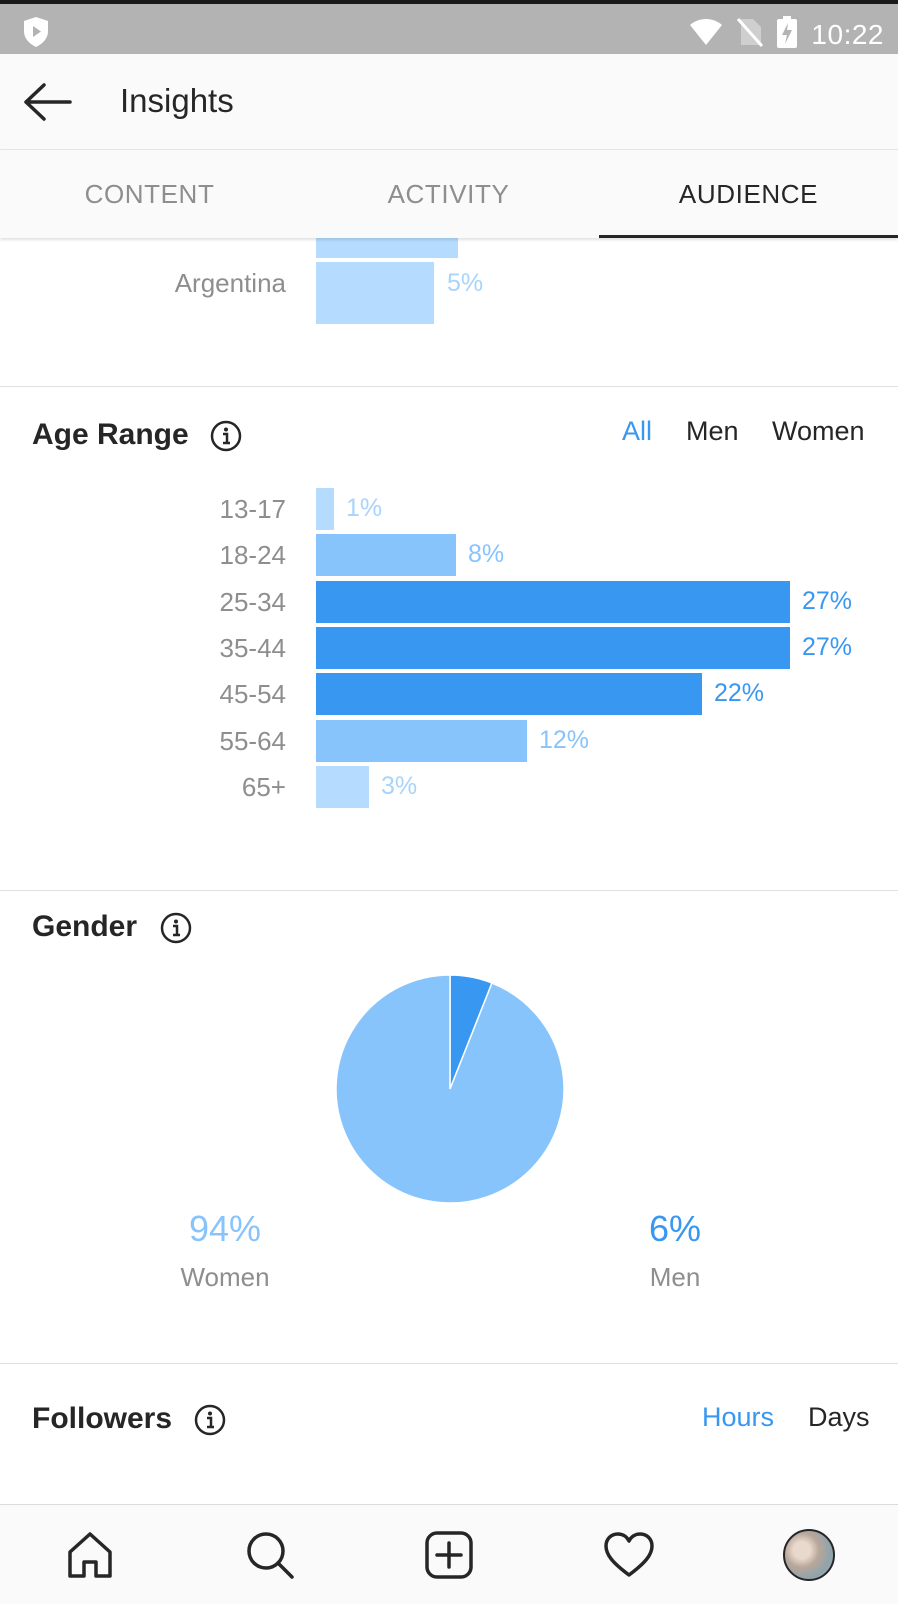  I want to click on bottom-nav, so click(449, 1554).